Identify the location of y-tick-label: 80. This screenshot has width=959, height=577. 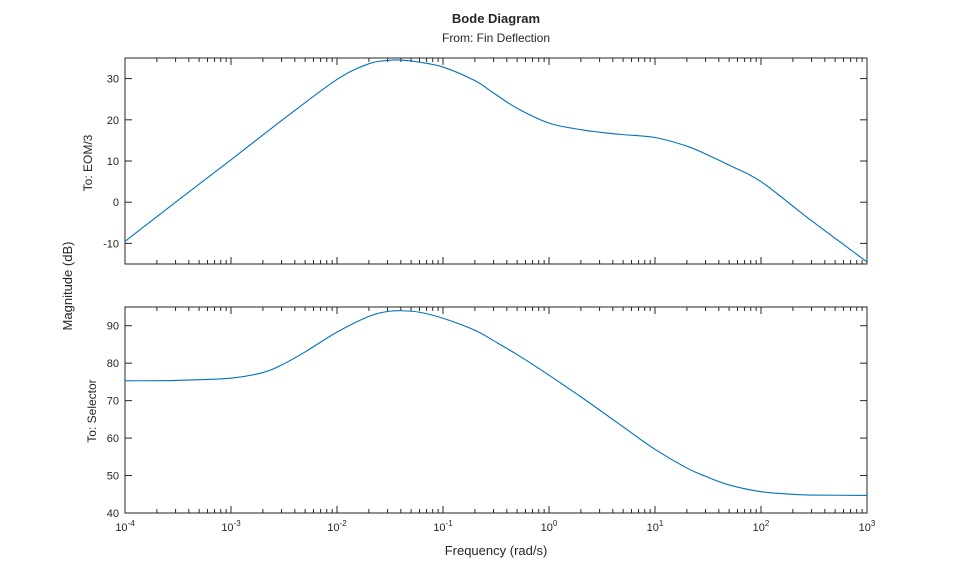
(113, 364).